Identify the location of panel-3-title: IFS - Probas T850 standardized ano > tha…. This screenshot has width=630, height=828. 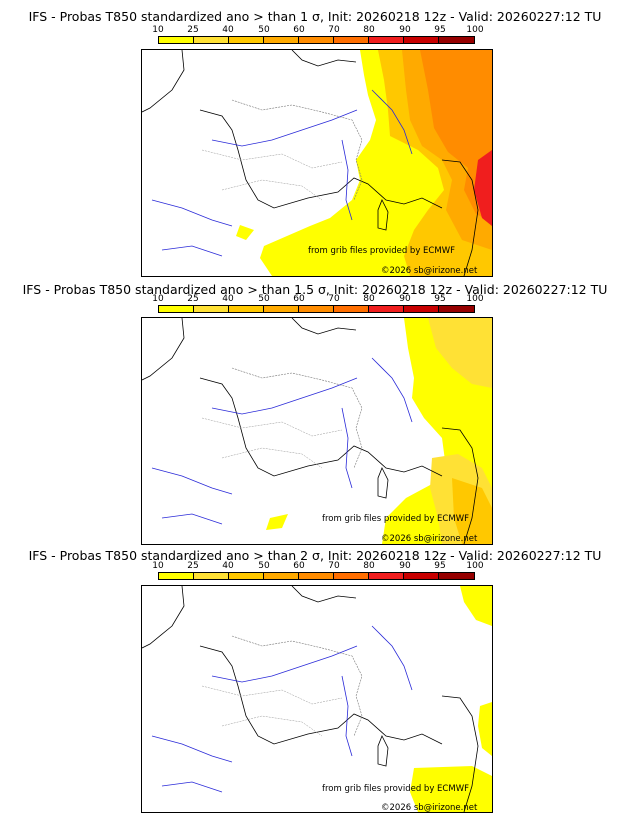
(315, 555).